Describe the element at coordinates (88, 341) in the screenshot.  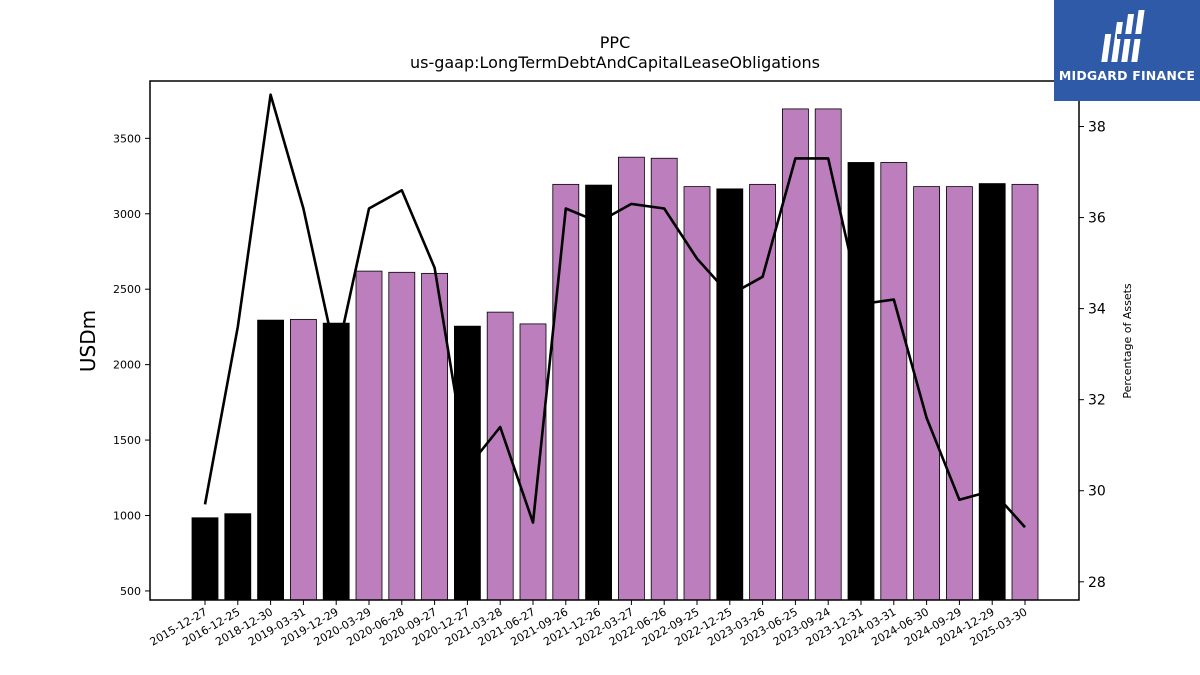
I see `y-axis-label: USDm` at that location.